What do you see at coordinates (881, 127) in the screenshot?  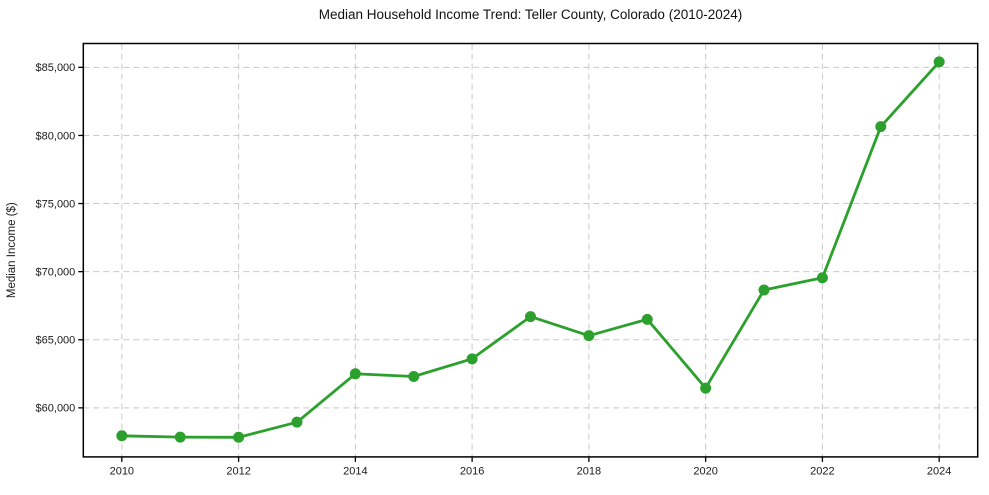 I see `data-point-2023` at bounding box center [881, 127].